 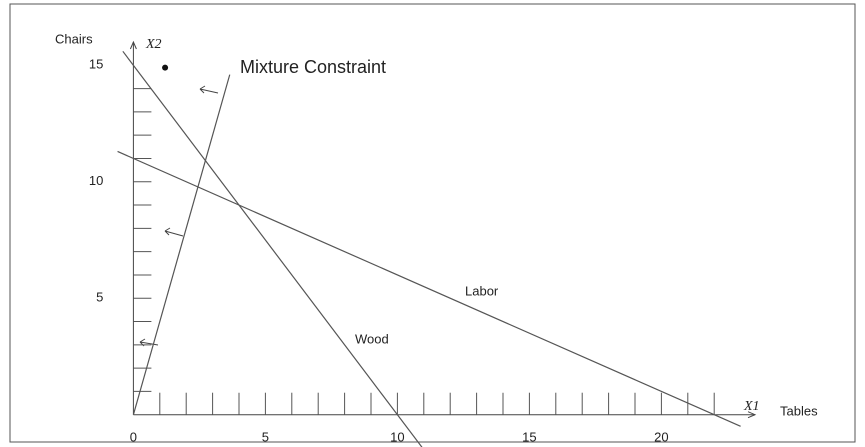 What do you see at coordinates (96, 64) in the screenshot?
I see `y-tick-label: 15` at bounding box center [96, 64].